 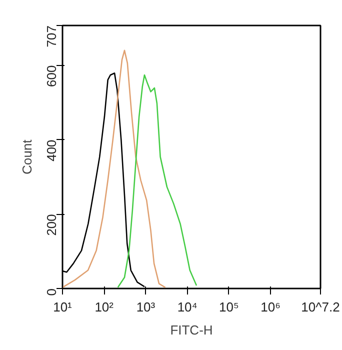 I want to click on y-tick-label: 400, so click(x=51, y=151).